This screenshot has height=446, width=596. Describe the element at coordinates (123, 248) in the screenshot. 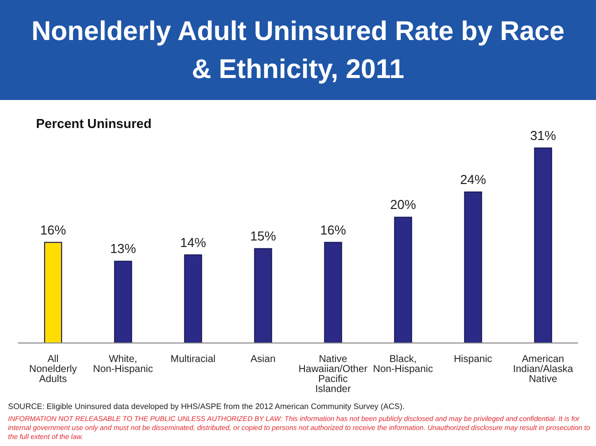

I see `data-label: 13%` at that location.